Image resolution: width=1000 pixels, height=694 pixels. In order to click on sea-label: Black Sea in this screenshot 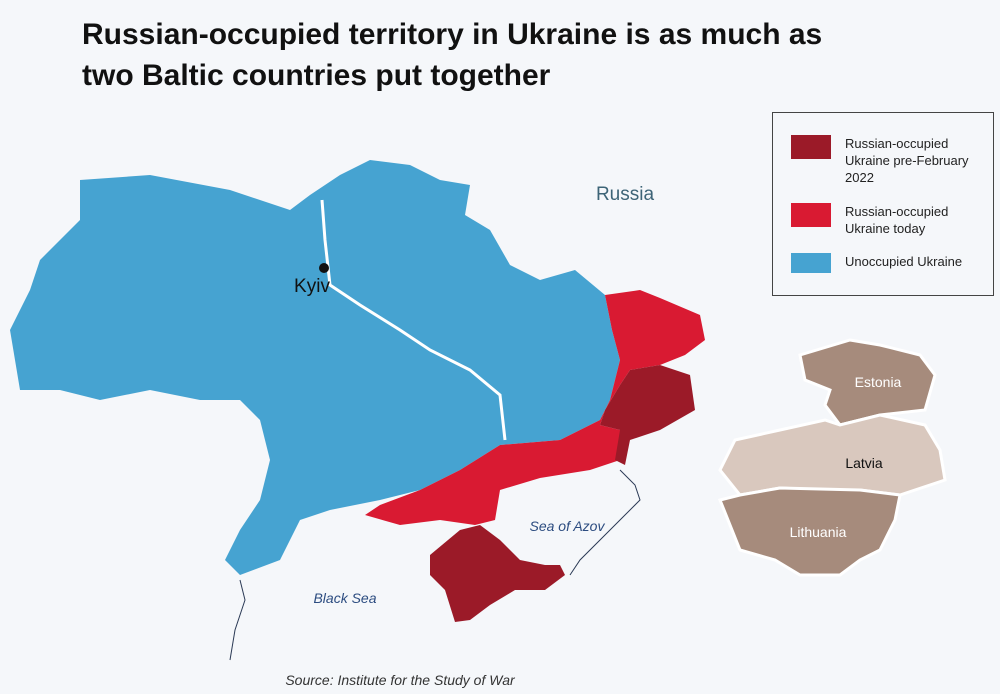, I will do `click(344, 598)`.